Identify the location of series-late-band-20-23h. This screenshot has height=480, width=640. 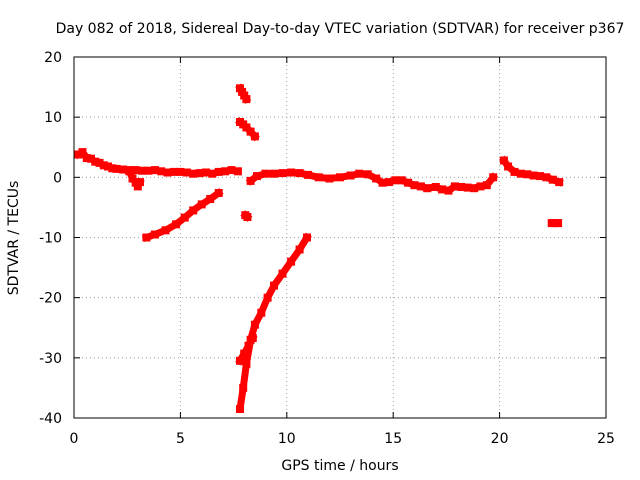
(531, 171).